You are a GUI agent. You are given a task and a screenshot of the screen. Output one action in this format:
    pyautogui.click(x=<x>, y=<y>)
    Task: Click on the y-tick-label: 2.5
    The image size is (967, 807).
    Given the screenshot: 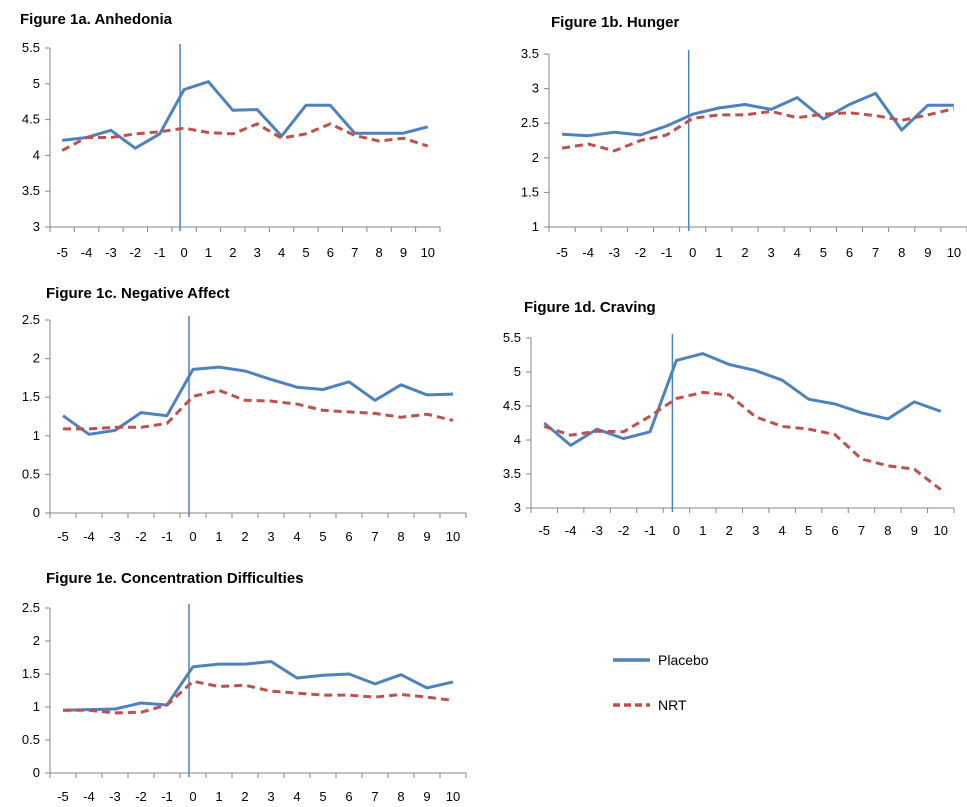 What is the action you would take?
    pyautogui.click(x=530, y=122)
    